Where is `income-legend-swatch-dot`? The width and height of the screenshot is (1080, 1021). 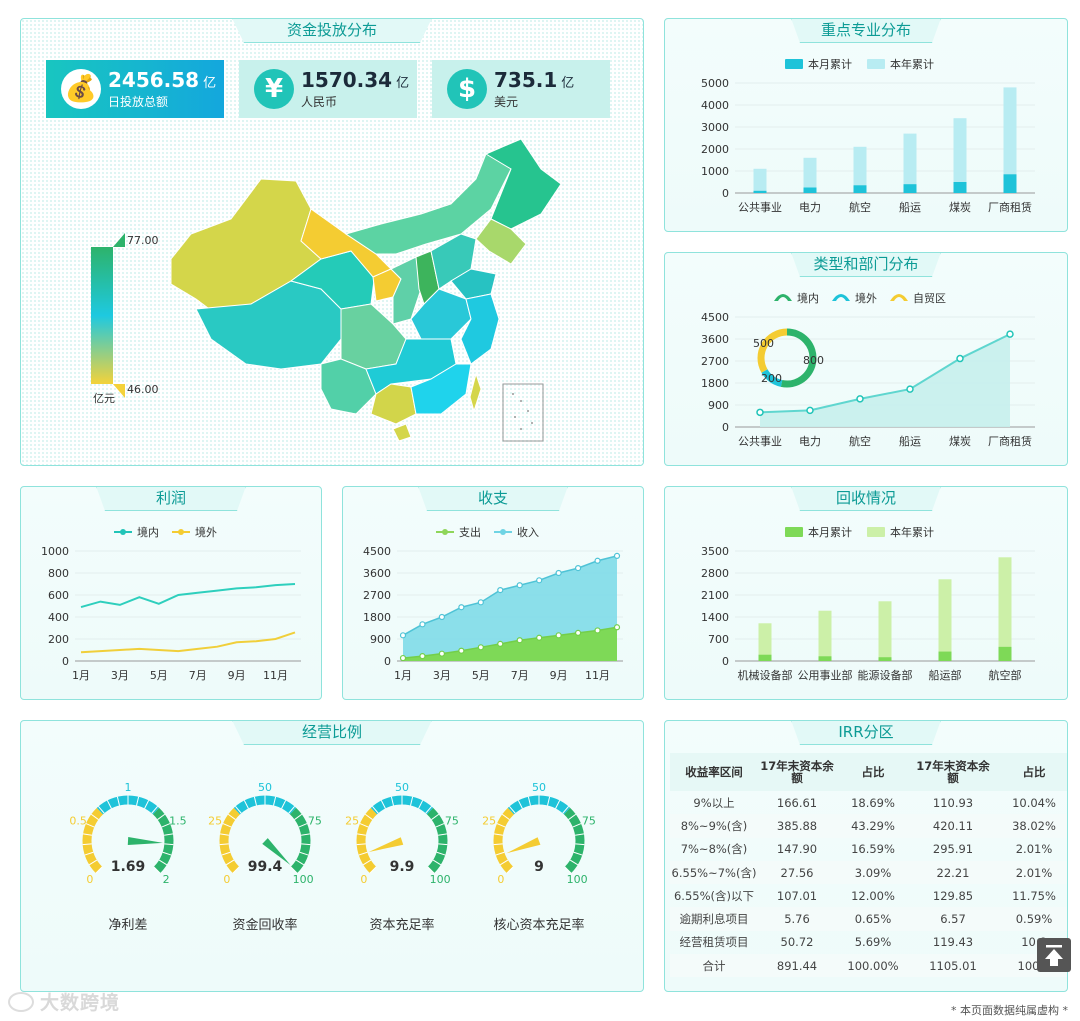 income-legend-swatch-dot is located at coordinates (445, 532).